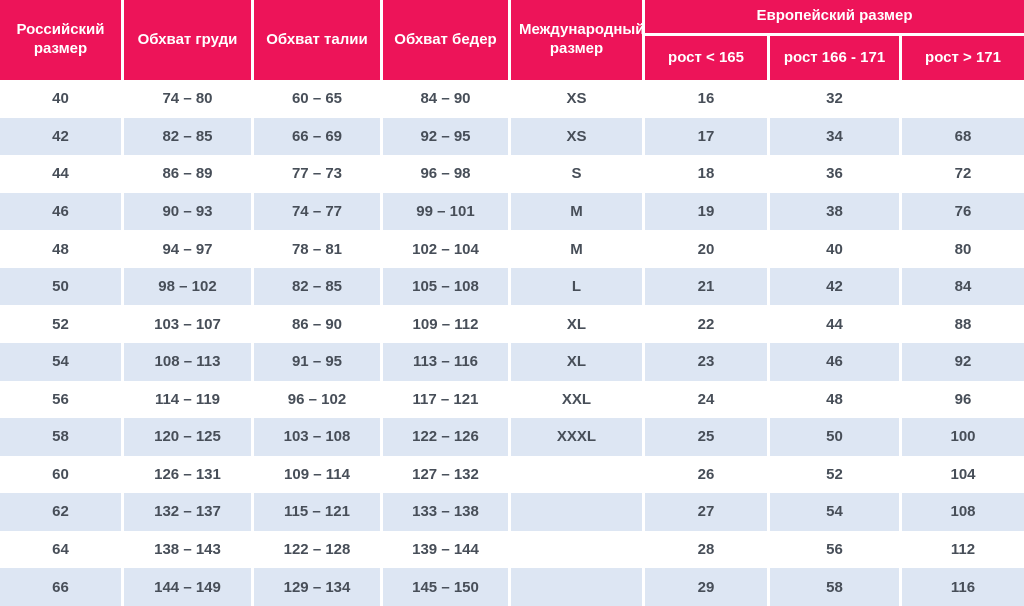 The width and height of the screenshot is (1024, 606). I want to click on table-cell: 68, so click(963, 136).